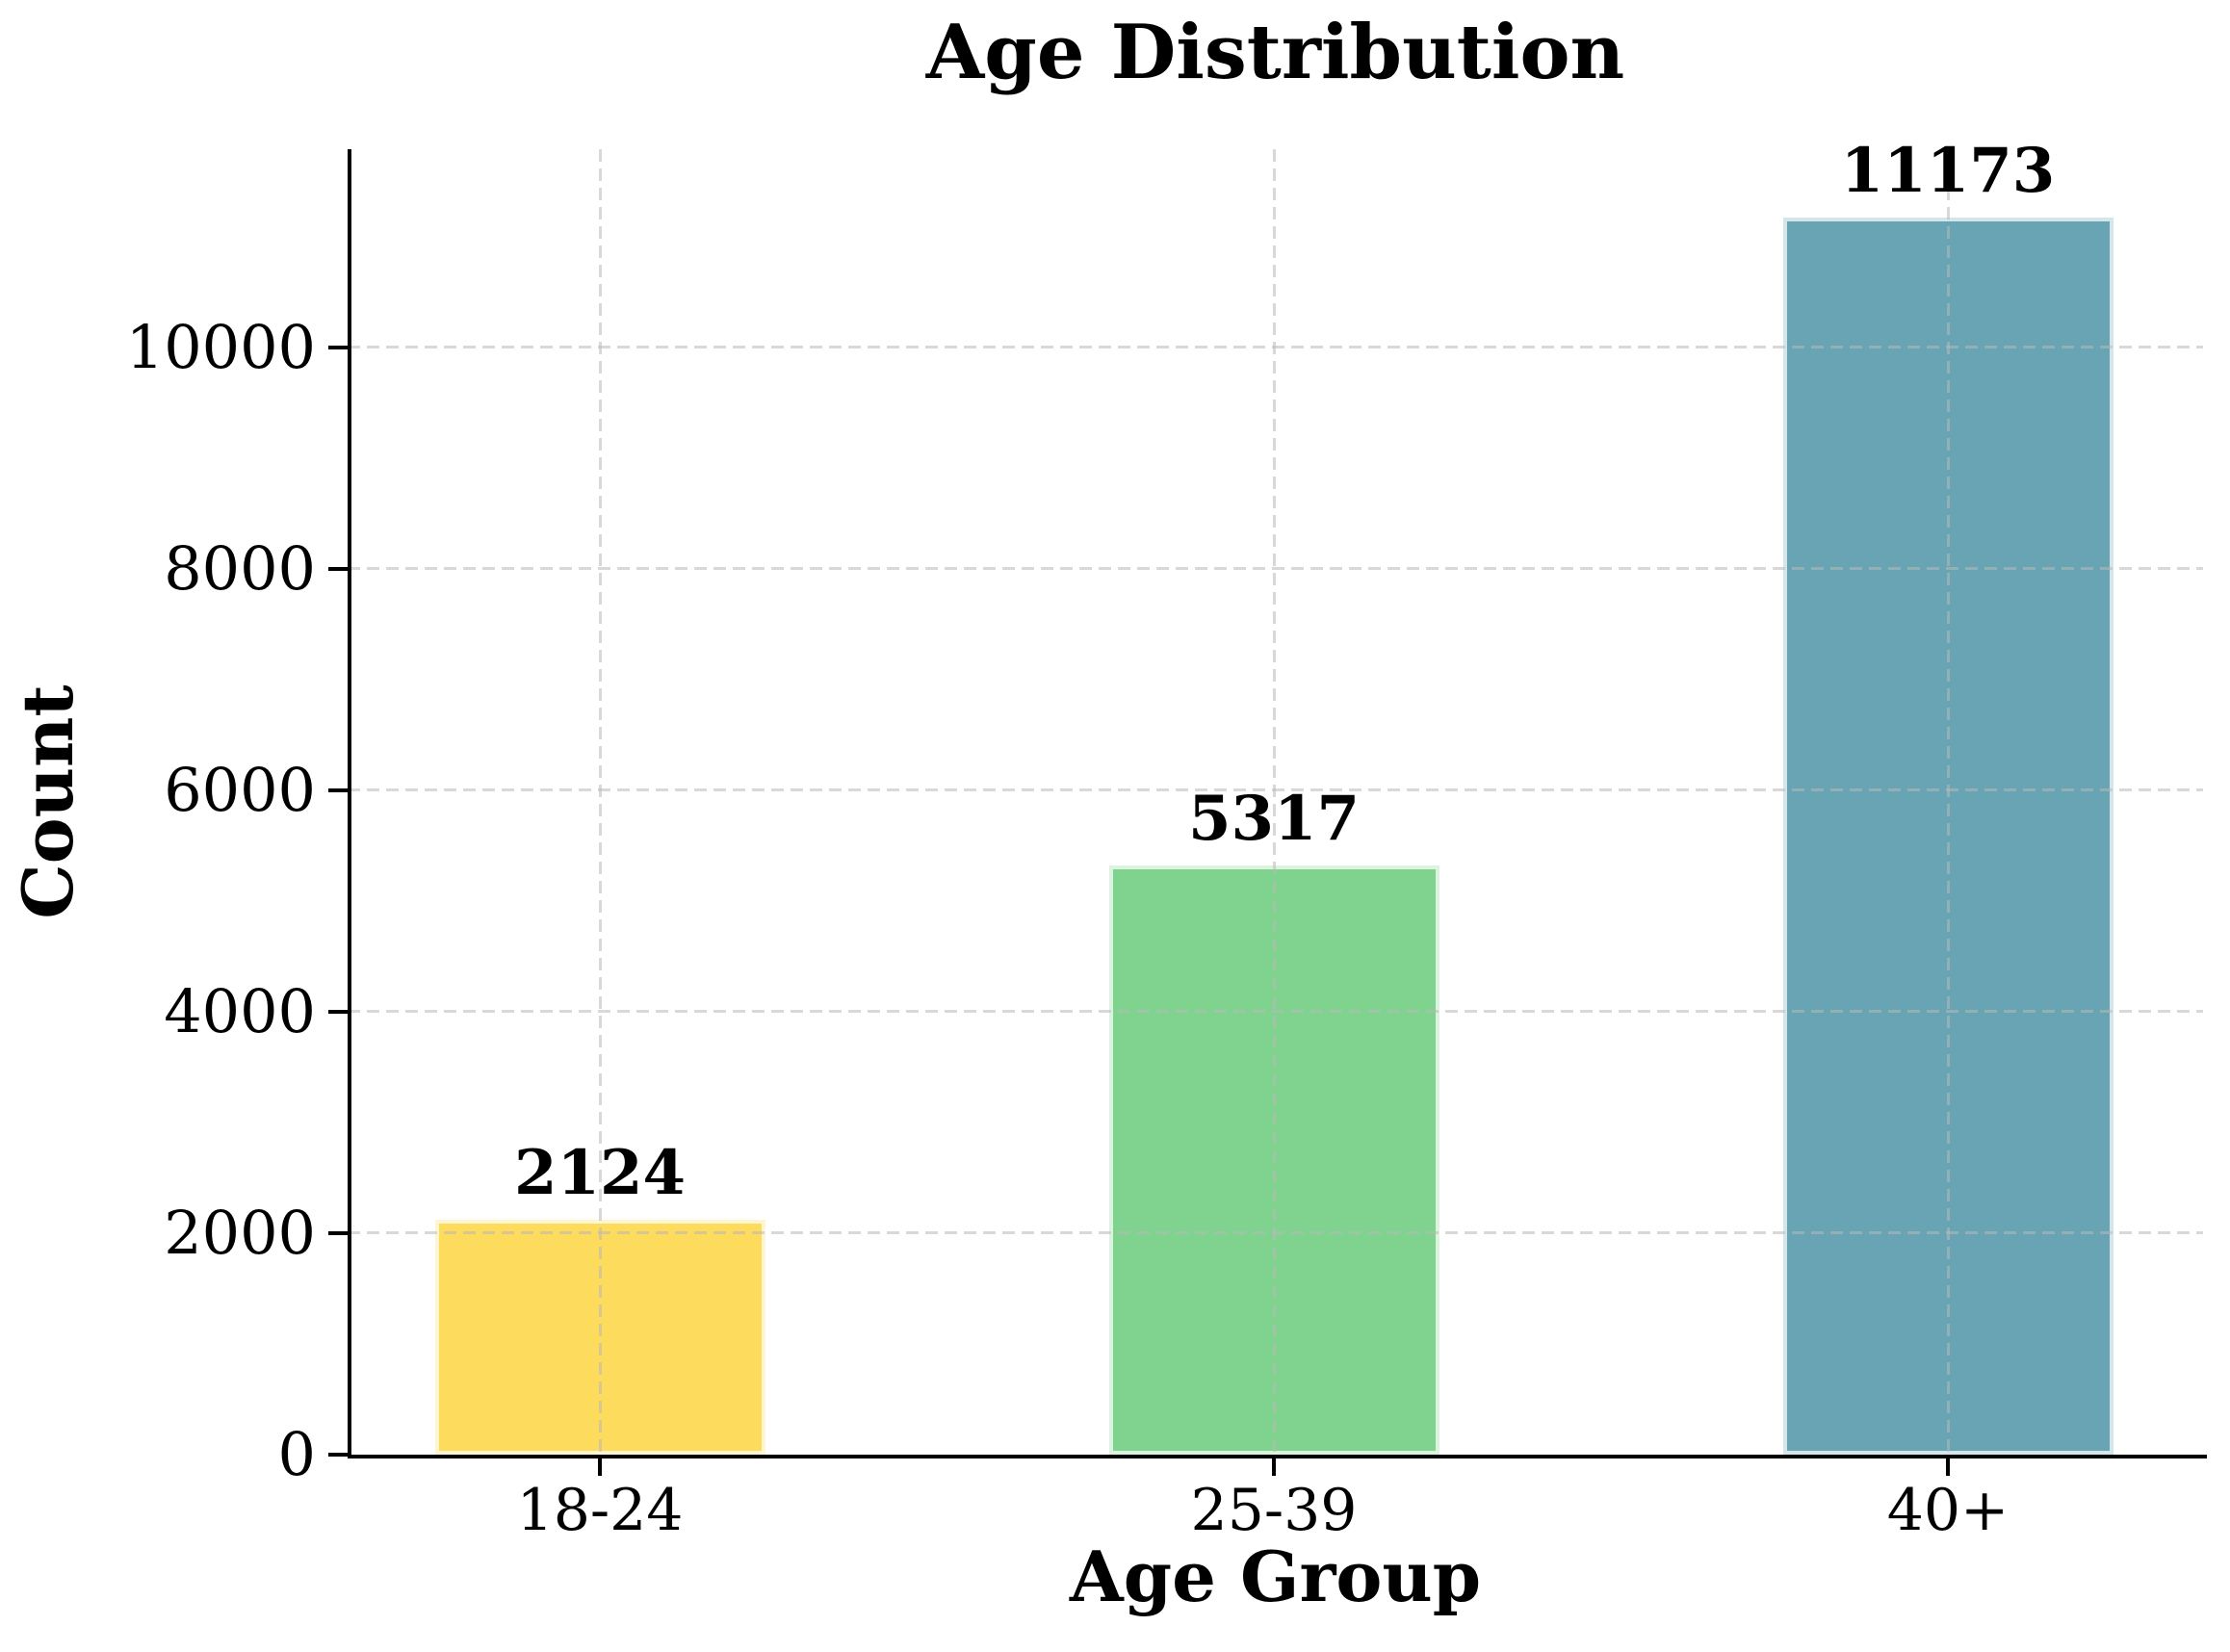 This screenshot has width=2230, height=1652. I want to click on y-tick-label-2000: 2000, so click(240, 1232).